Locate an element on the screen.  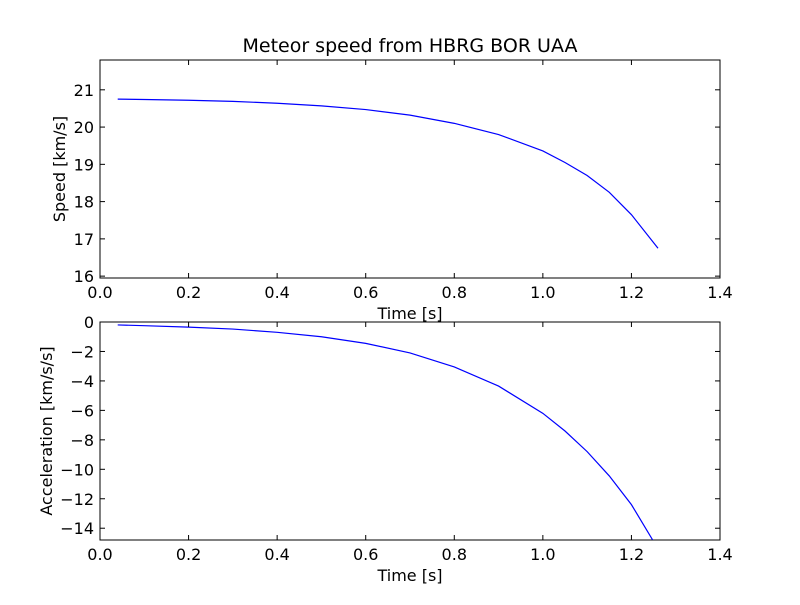
speed-x-tick-label: 1.2 is located at coordinates (631, 292).